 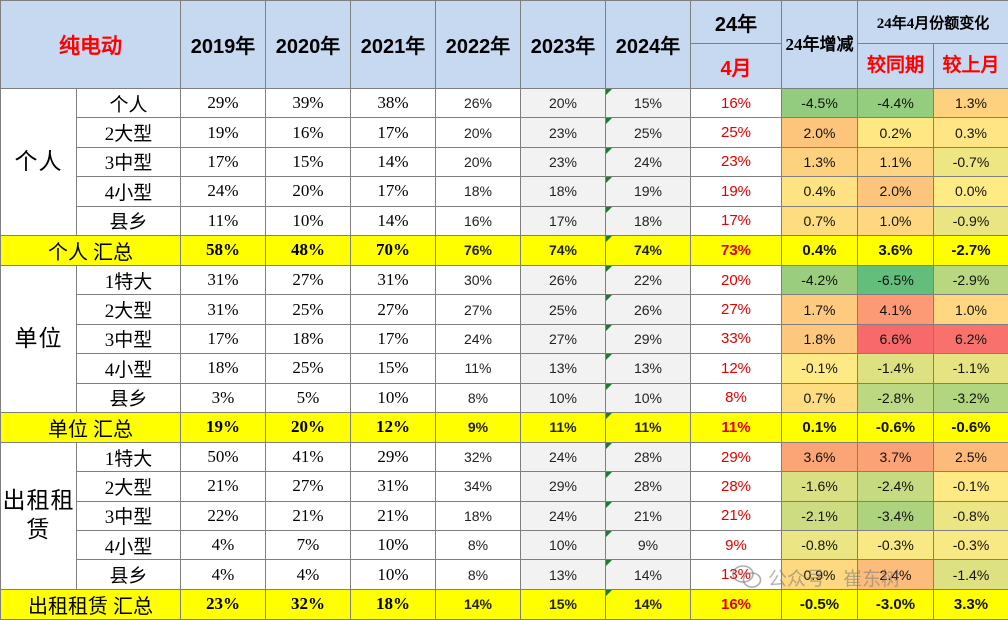 What do you see at coordinates (308, 486) in the screenshot?
I see `year-value: 27%` at bounding box center [308, 486].